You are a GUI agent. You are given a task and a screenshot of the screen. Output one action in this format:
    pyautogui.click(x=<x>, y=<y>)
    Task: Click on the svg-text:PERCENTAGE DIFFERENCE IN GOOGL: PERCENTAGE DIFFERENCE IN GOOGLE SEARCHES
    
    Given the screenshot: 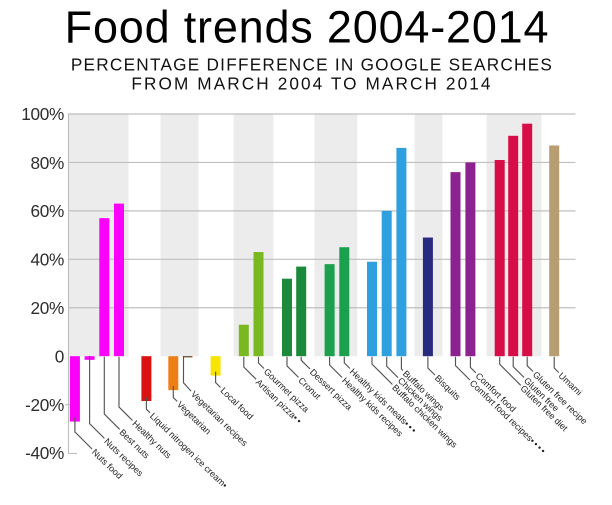 What is the action you would take?
    pyautogui.click(x=312, y=65)
    